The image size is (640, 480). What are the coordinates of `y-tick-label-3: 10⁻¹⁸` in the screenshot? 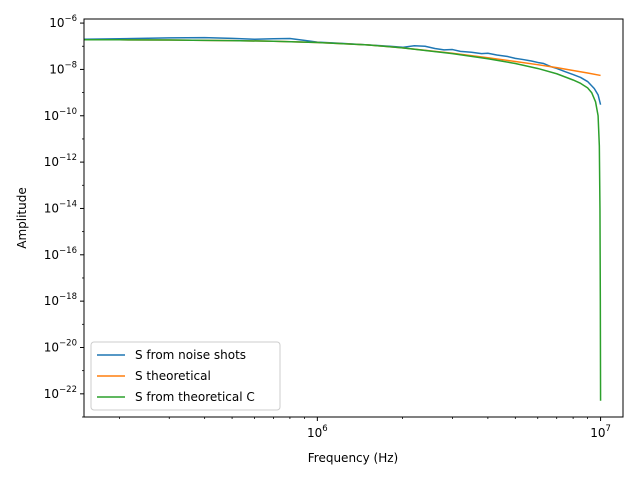 It's located at (60, 300).